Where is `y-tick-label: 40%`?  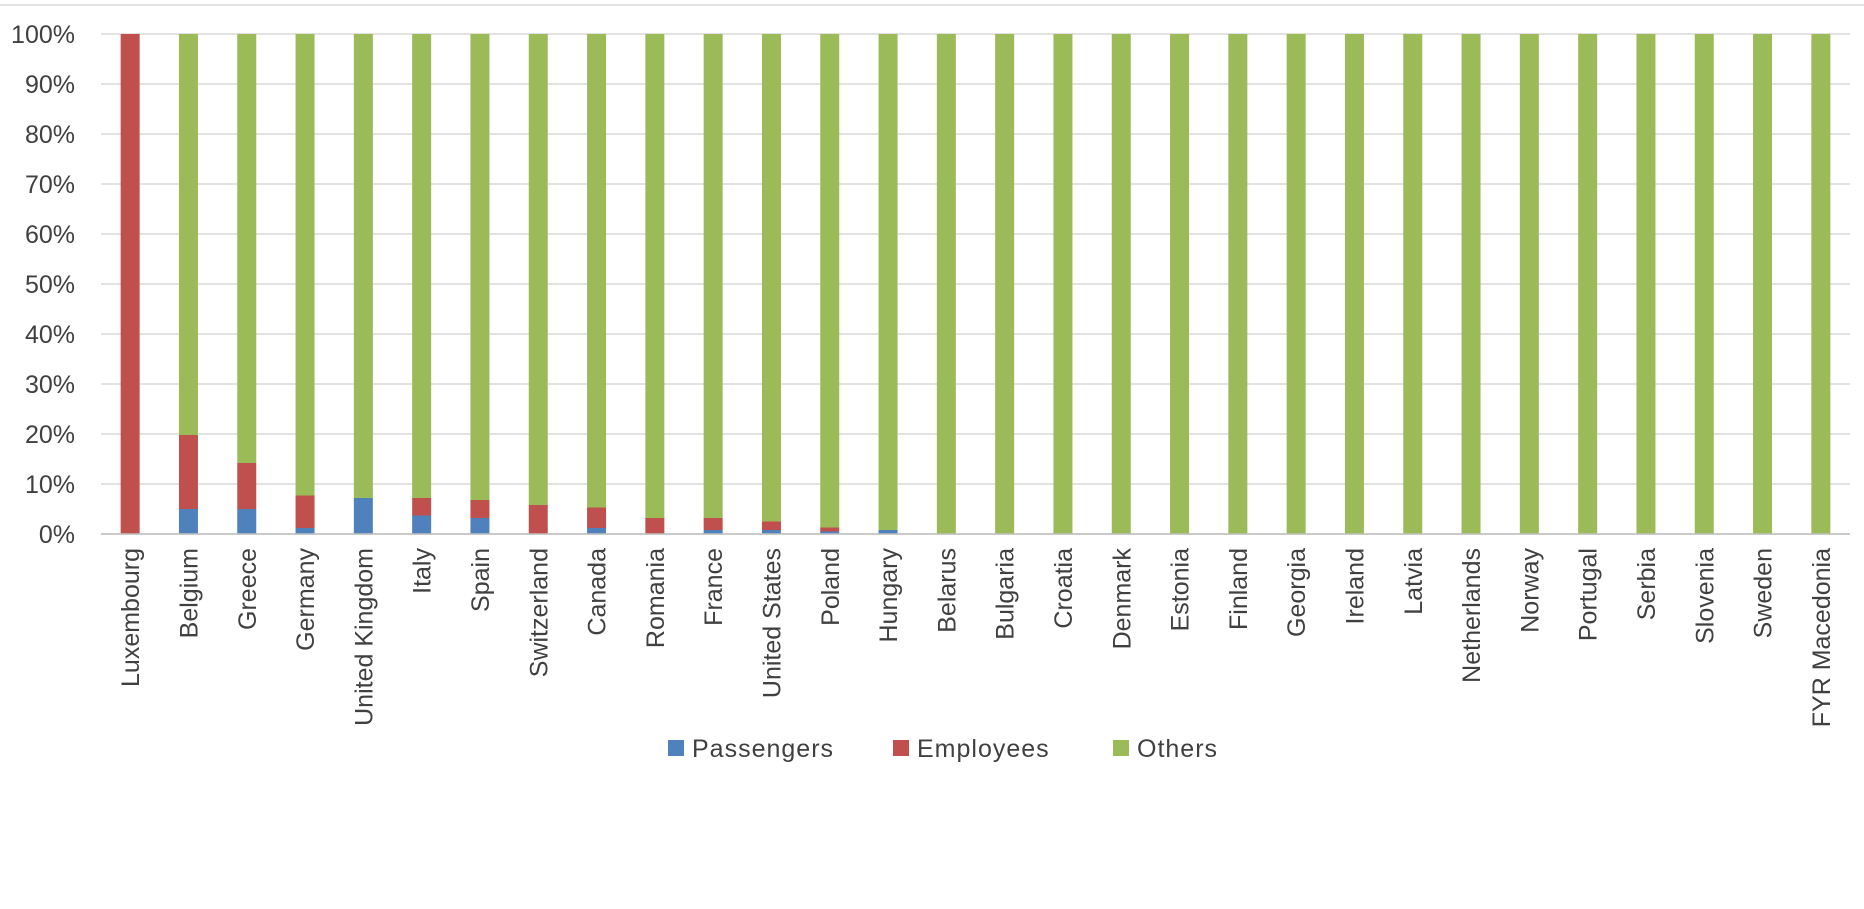 y-tick-label: 40% is located at coordinates (50, 335).